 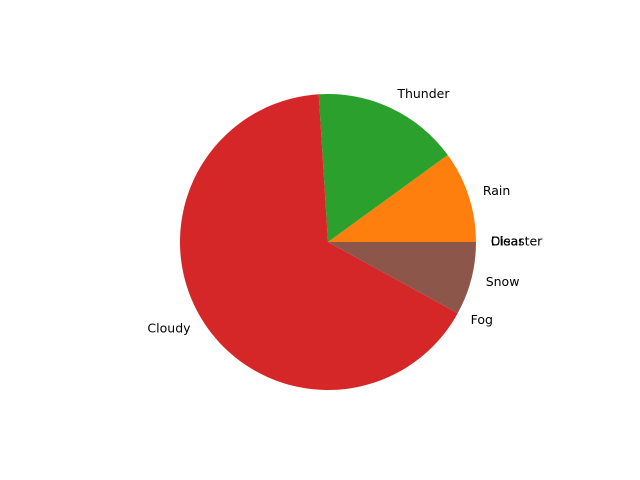 I want to click on pie-label-cloudy: Cloudy, so click(x=169, y=328).